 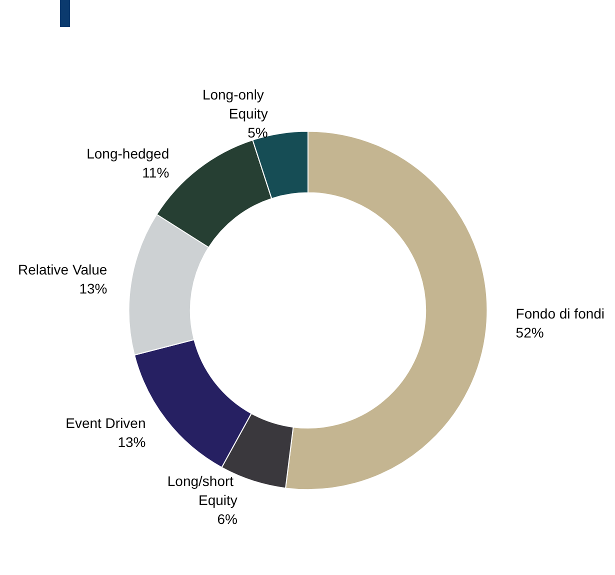 I want to click on data-label: 52%, so click(x=530, y=332).